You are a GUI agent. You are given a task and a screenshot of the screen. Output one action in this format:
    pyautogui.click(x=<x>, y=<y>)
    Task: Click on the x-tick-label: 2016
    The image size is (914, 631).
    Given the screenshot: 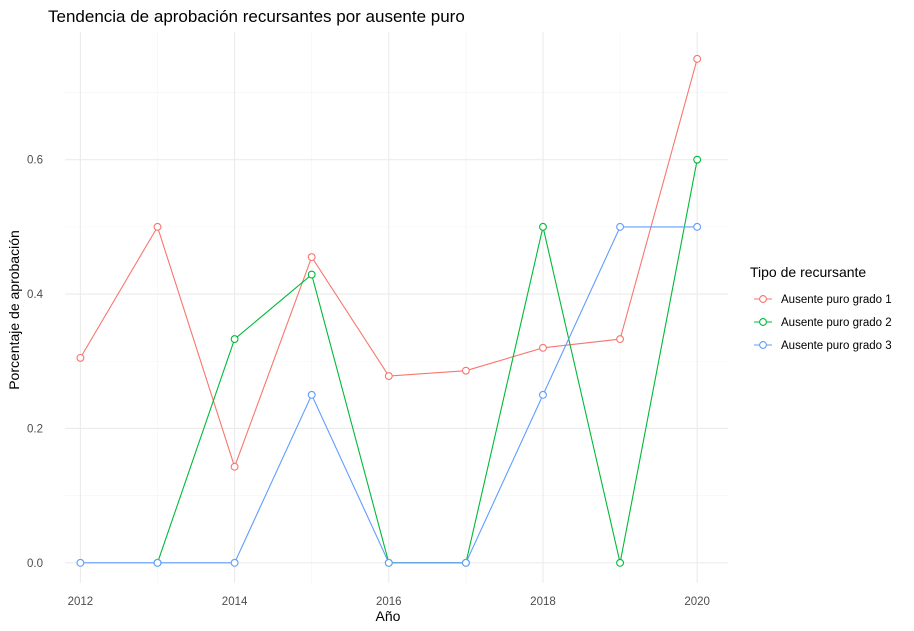 What is the action you would take?
    pyautogui.click(x=389, y=602)
    